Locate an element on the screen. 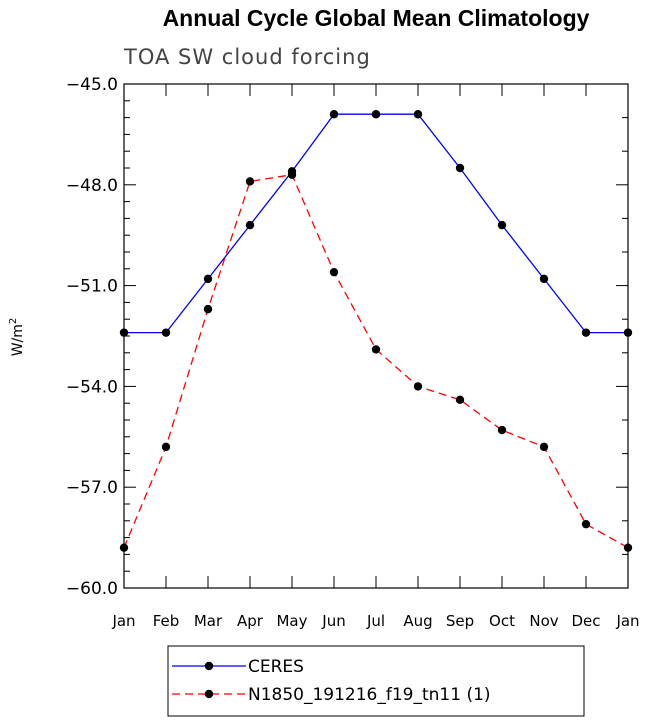  x-tick-label: Aug is located at coordinates (417, 621).